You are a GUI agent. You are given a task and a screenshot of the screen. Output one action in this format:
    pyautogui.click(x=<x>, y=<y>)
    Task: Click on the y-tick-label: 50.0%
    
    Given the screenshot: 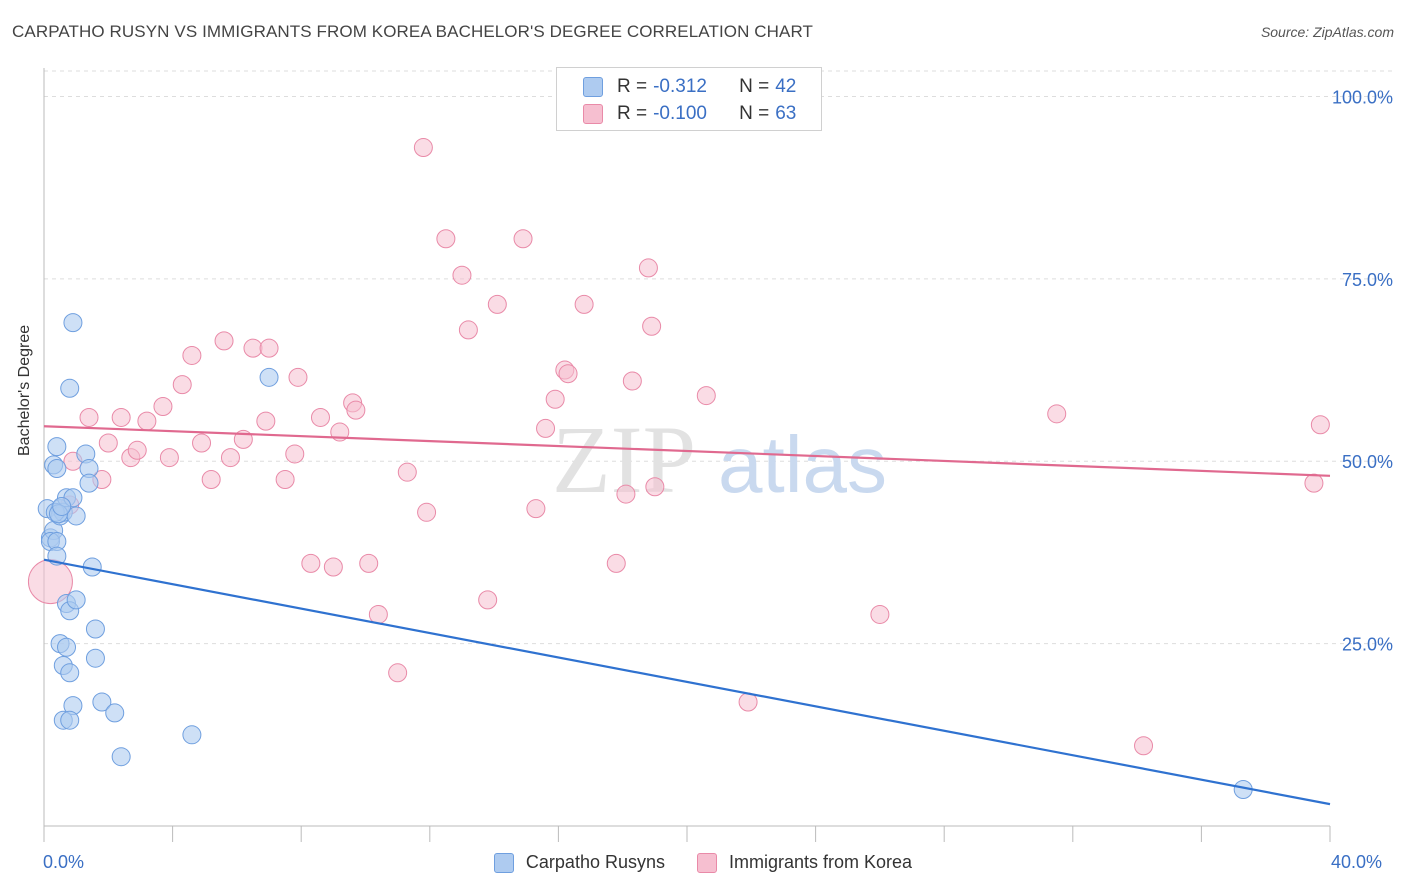 What is the action you would take?
    pyautogui.click(x=1367, y=462)
    